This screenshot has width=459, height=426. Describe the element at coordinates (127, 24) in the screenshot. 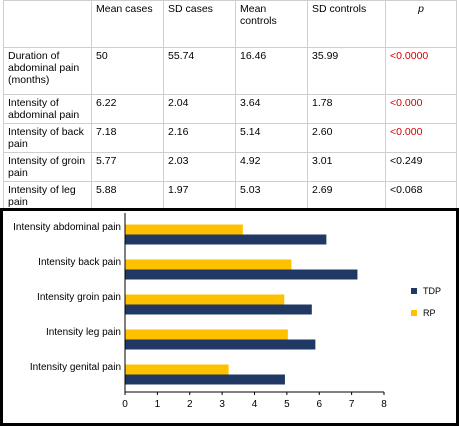

I see `header-mean-cases: Mean cases` at that location.